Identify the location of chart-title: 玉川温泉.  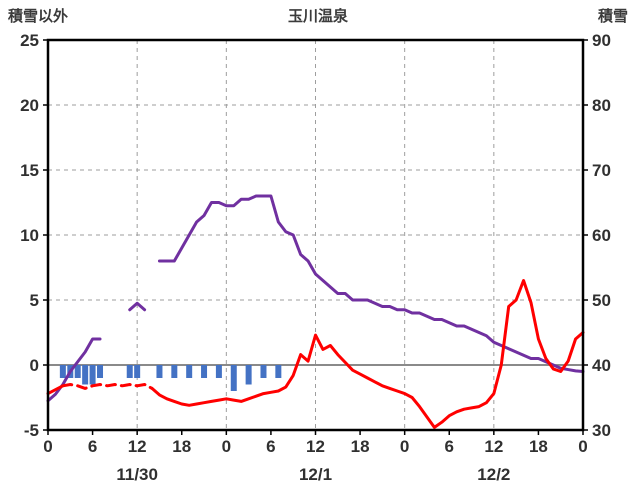
(318, 16).